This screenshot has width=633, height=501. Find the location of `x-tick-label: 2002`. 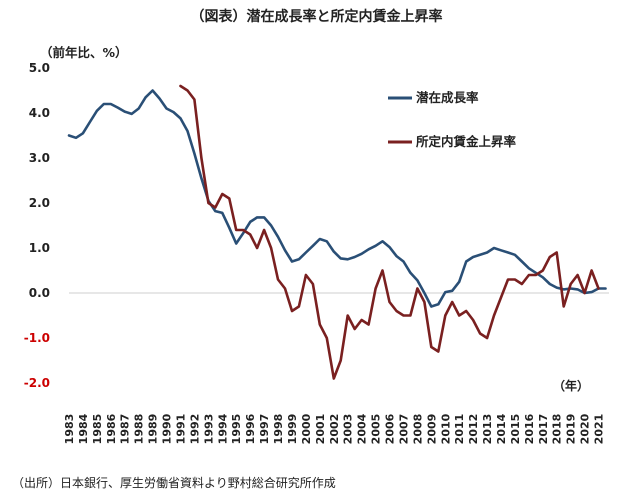

x-tick-label: 2002 is located at coordinates (334, 429).